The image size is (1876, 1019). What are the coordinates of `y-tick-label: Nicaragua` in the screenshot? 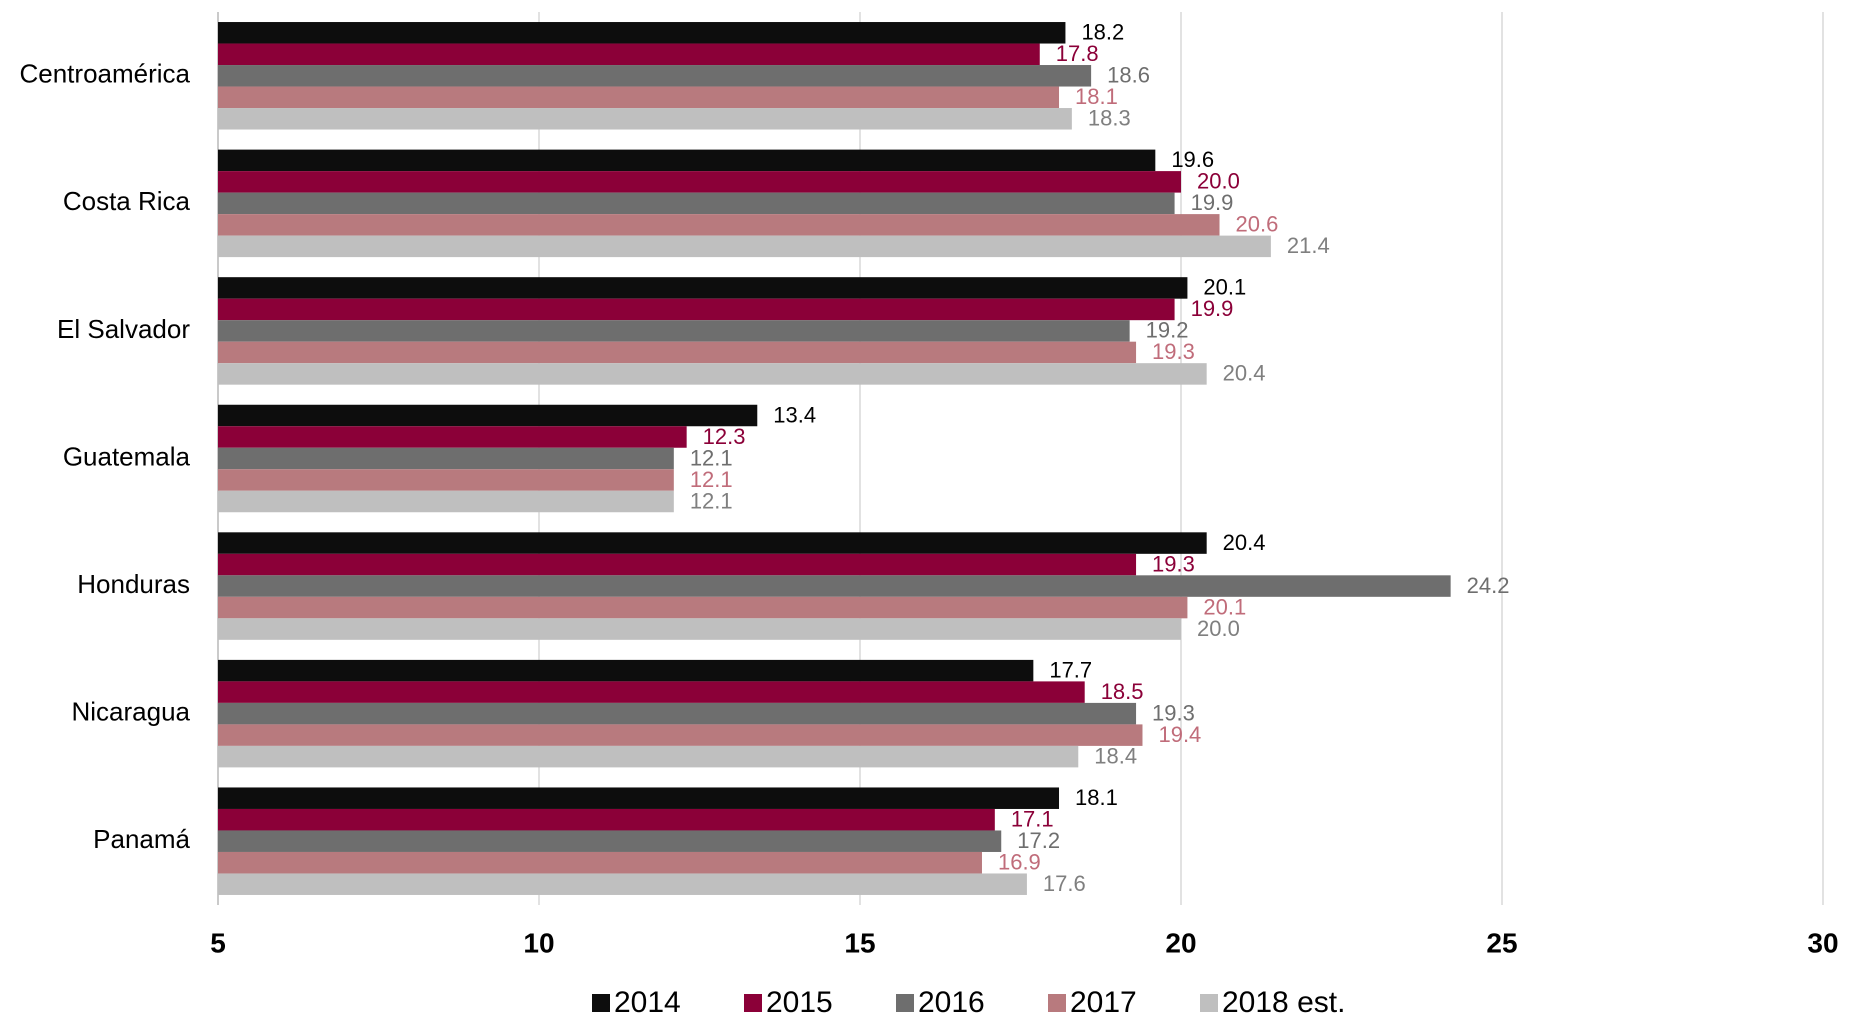 It's located at (130, 712).